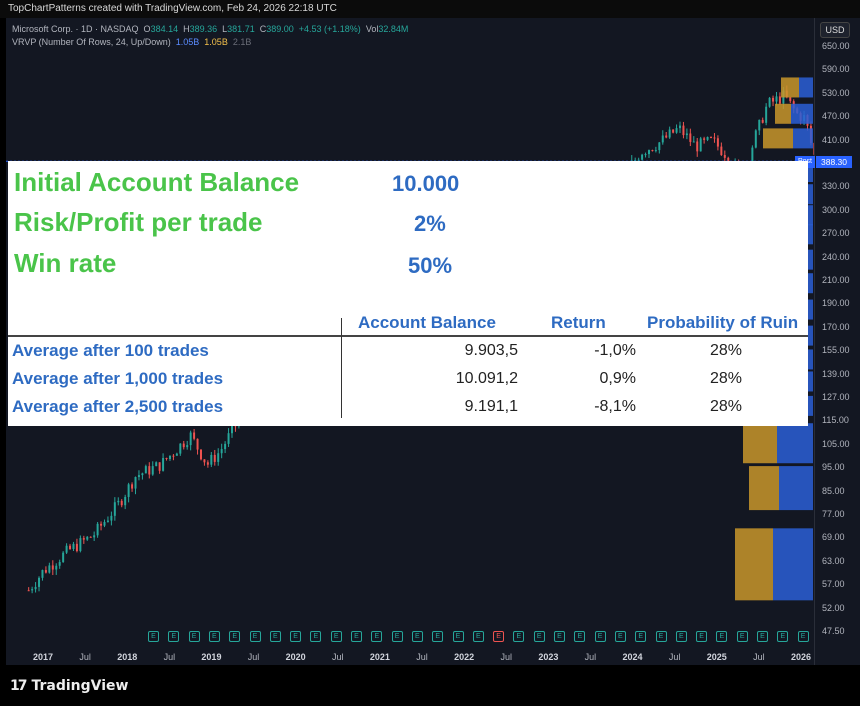 This screenshot has height=706, width=860. What do you see at coordinates (836, 139) in the screenshot?
I see `price-tick: 410.00` at bounding box center [836, 139].